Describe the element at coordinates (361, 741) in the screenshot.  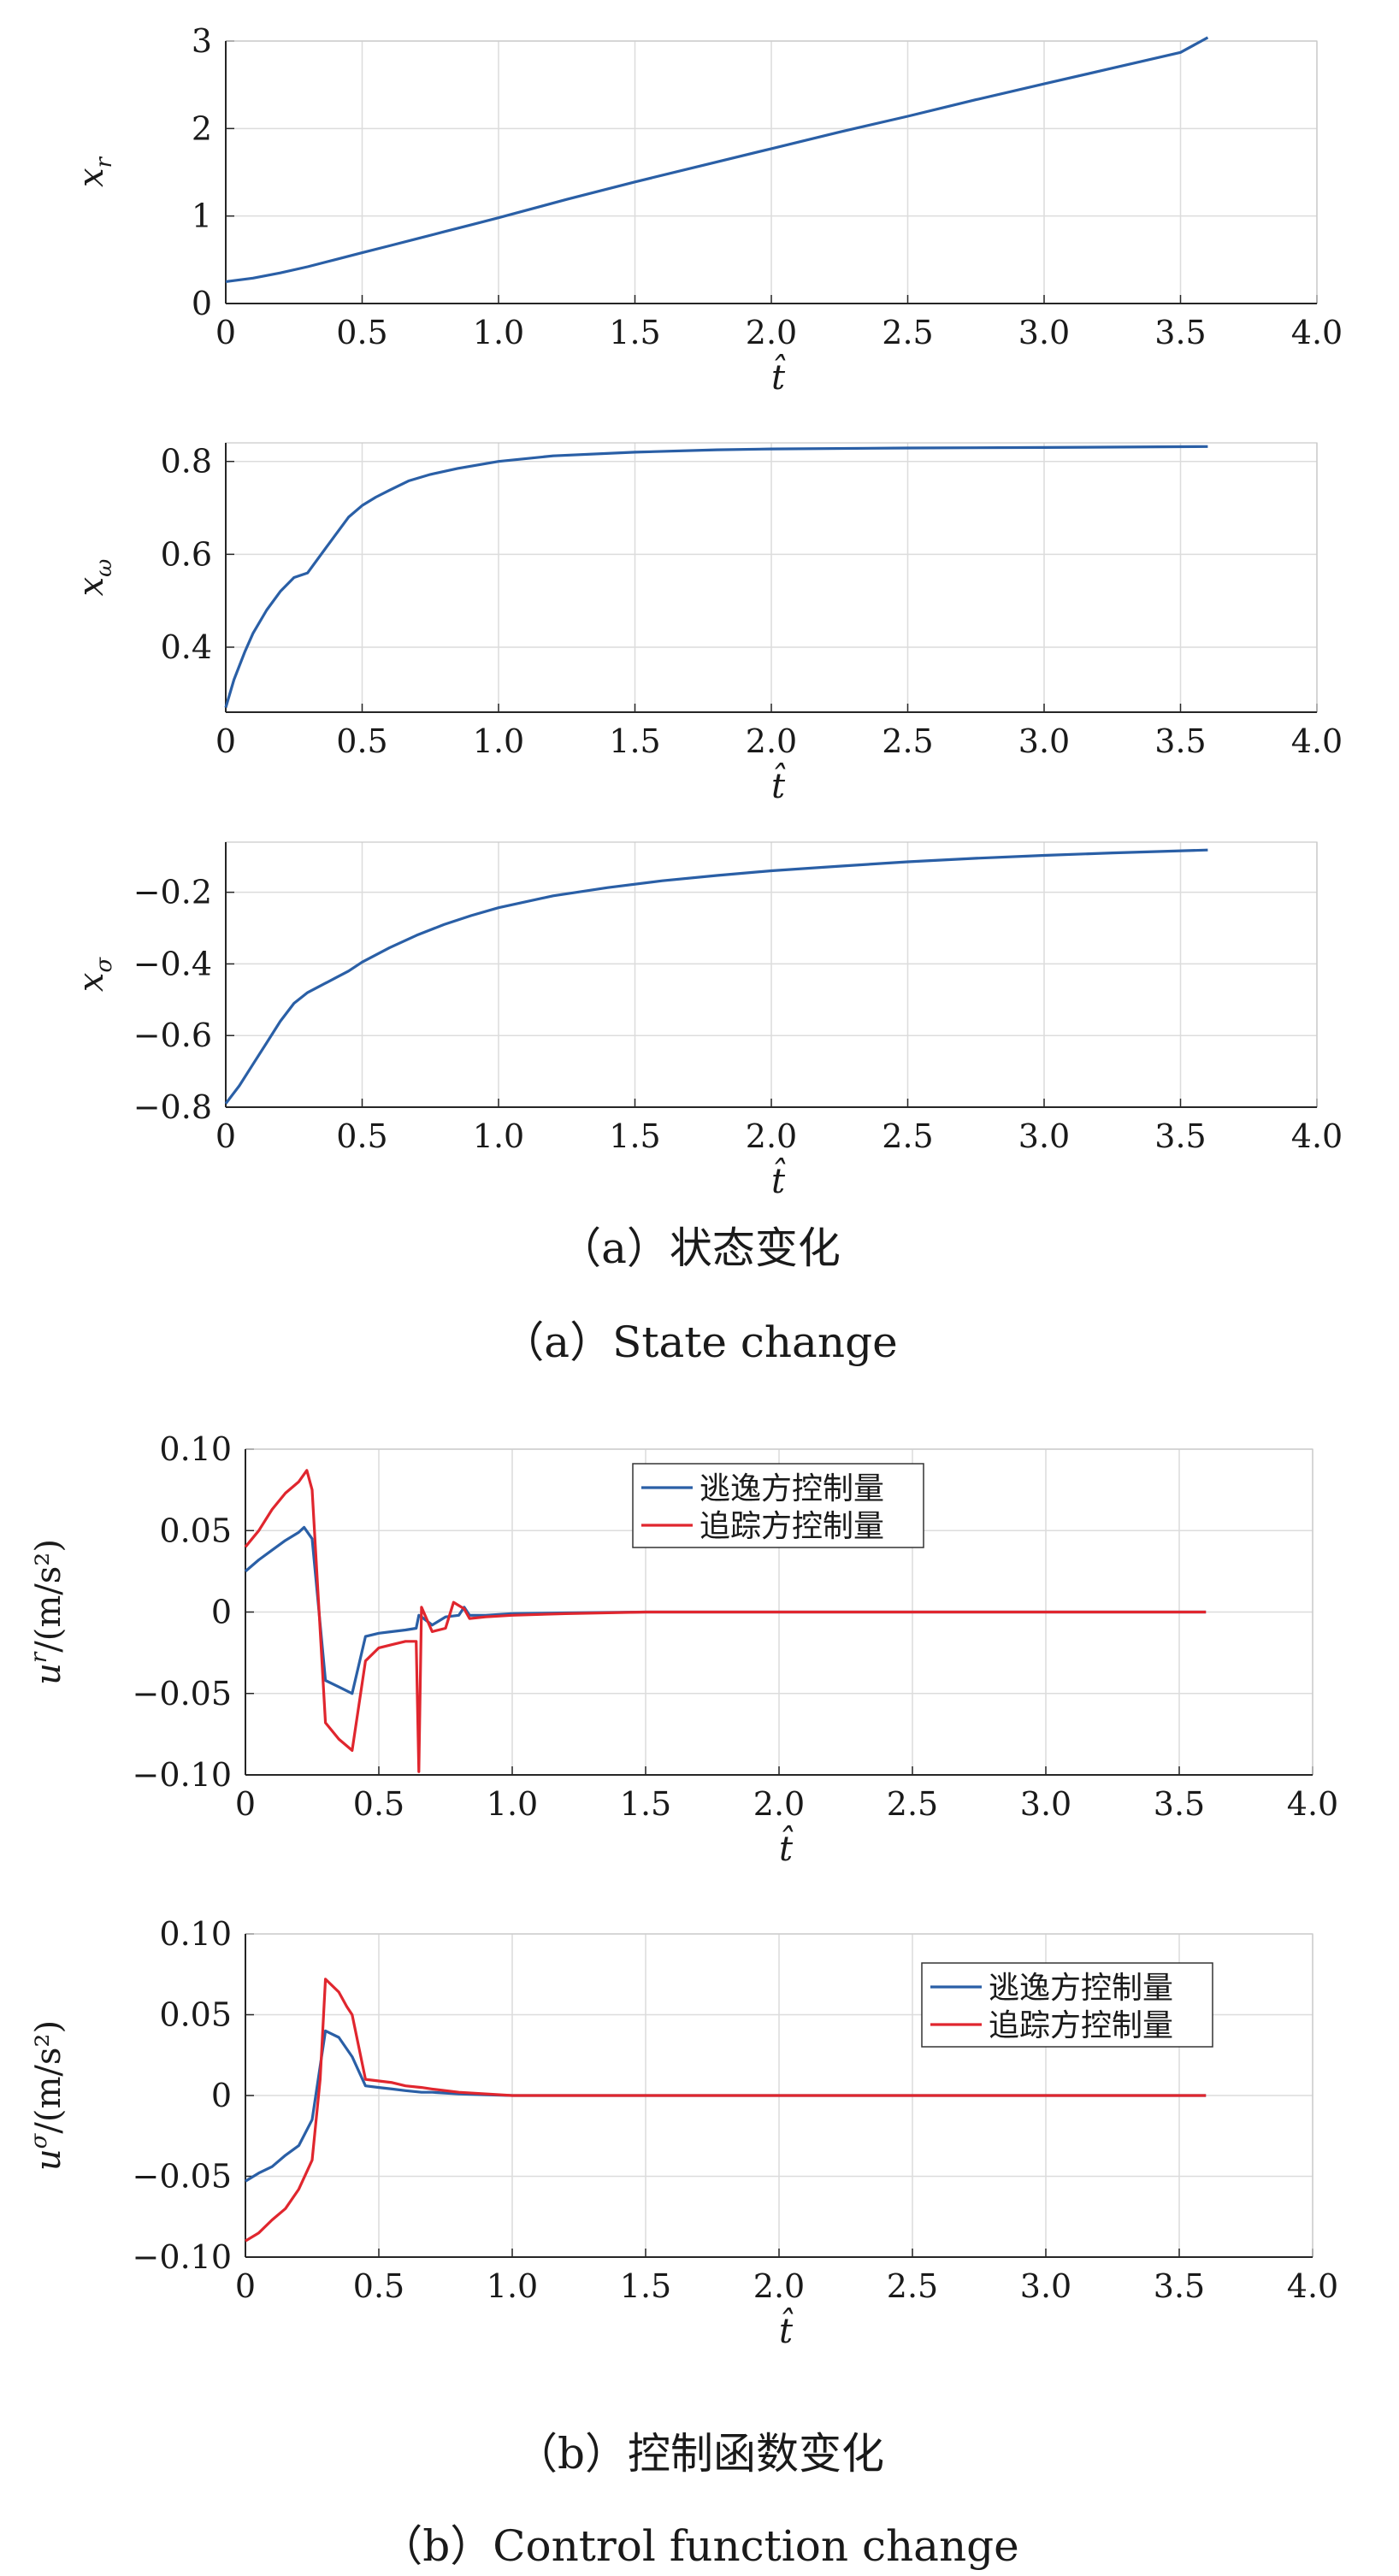
I see `plot-2-x-tick-label: 0.5` at that location.